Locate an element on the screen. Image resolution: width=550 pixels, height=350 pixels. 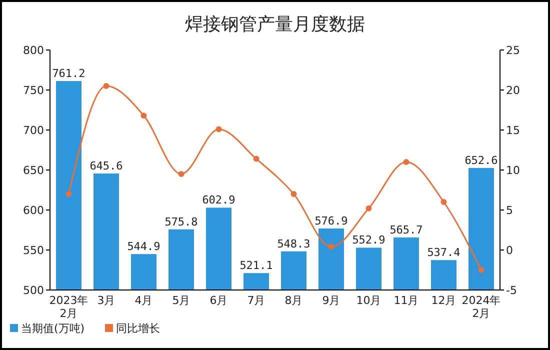
data-label: 521.1 is located at coordinates (256, 265).